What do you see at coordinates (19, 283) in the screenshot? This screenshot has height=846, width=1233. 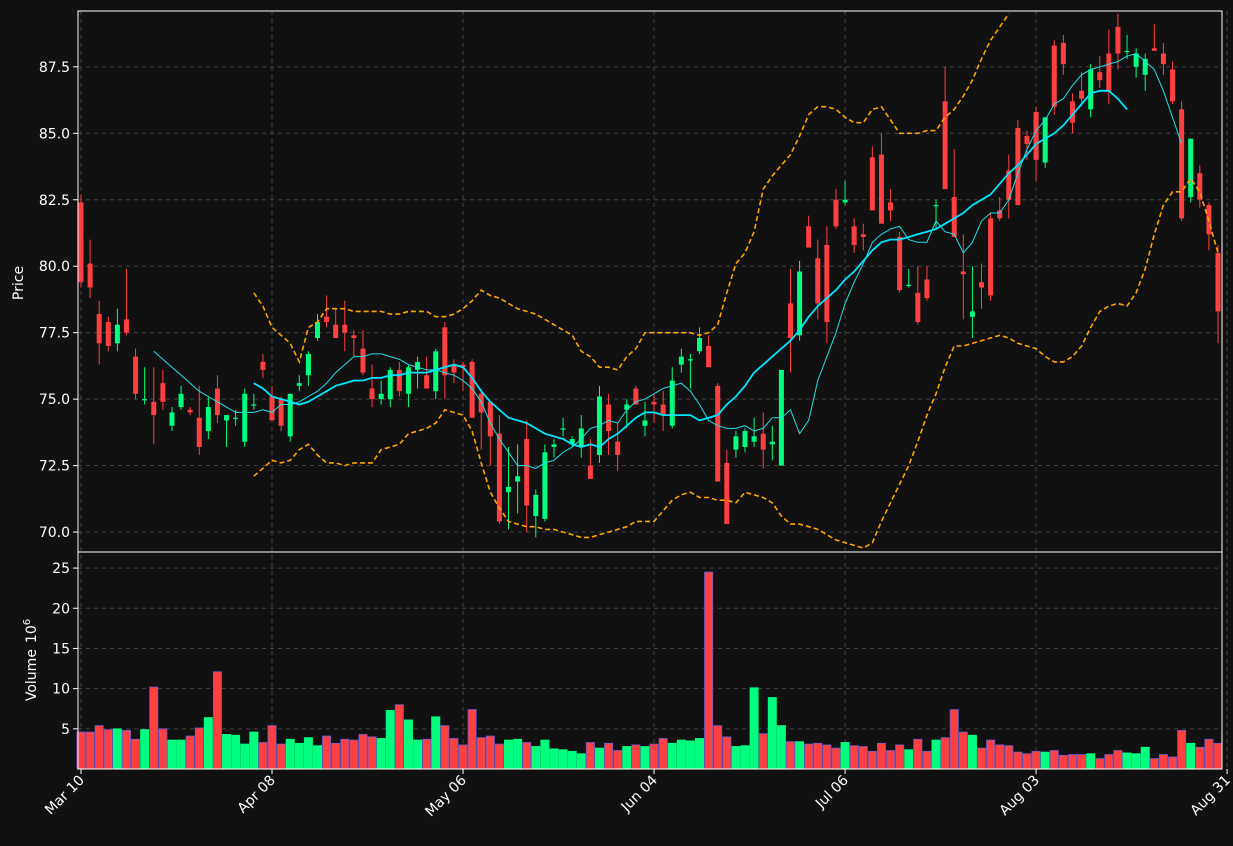 I see `price-axis-label: Price` at bounding box center [19, 283].